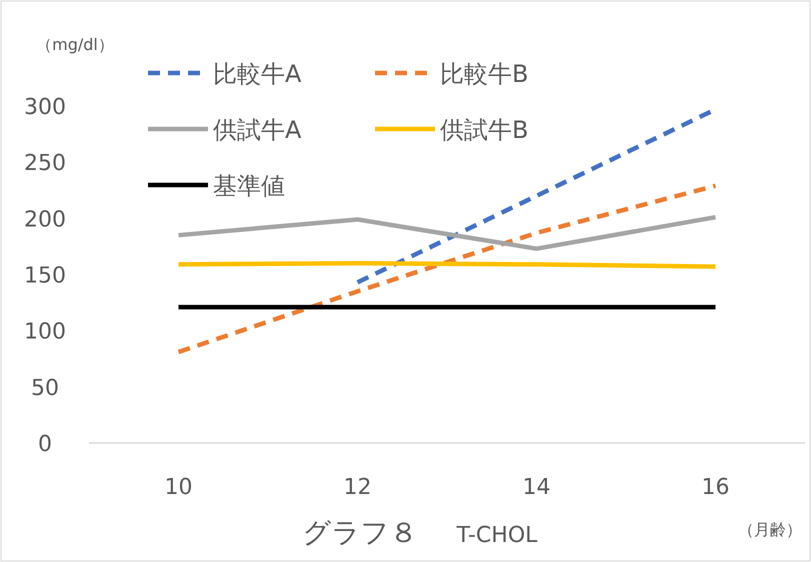  I want to click on x-tick-label: 10, so click(178, 487).